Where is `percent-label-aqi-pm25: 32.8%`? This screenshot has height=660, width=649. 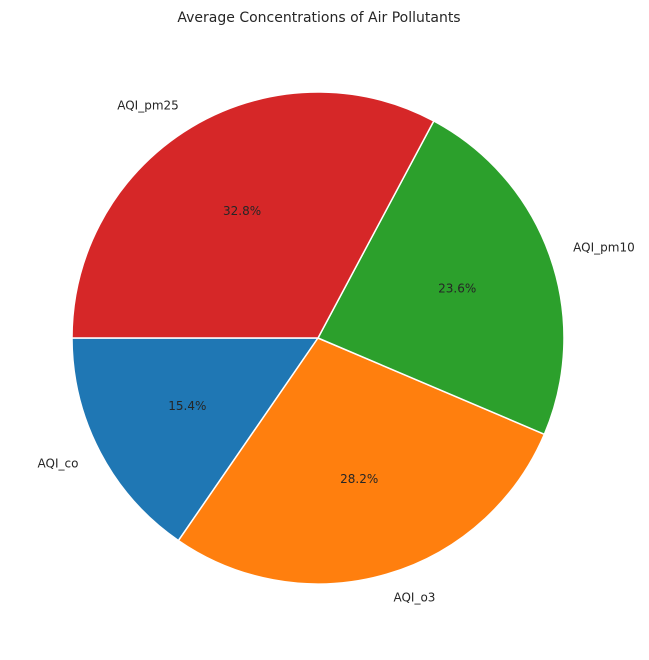 percent-label-aqi-pm25: 32.8% is located at coordinates (242, 211).